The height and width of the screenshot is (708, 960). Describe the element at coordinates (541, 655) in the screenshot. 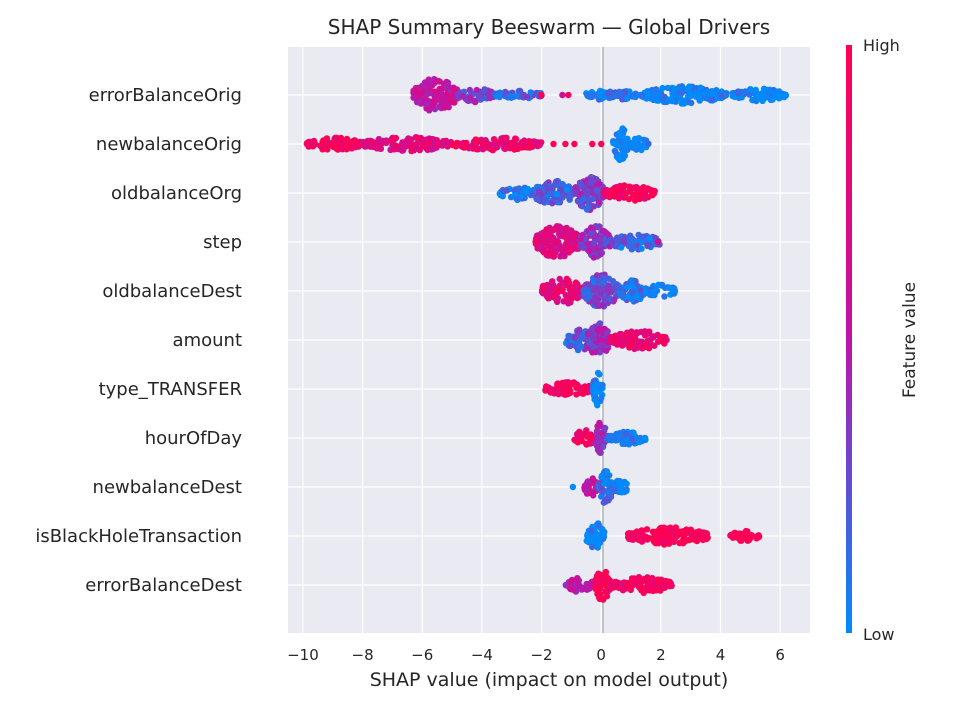

I see `x-tick-label: −2` at that location.